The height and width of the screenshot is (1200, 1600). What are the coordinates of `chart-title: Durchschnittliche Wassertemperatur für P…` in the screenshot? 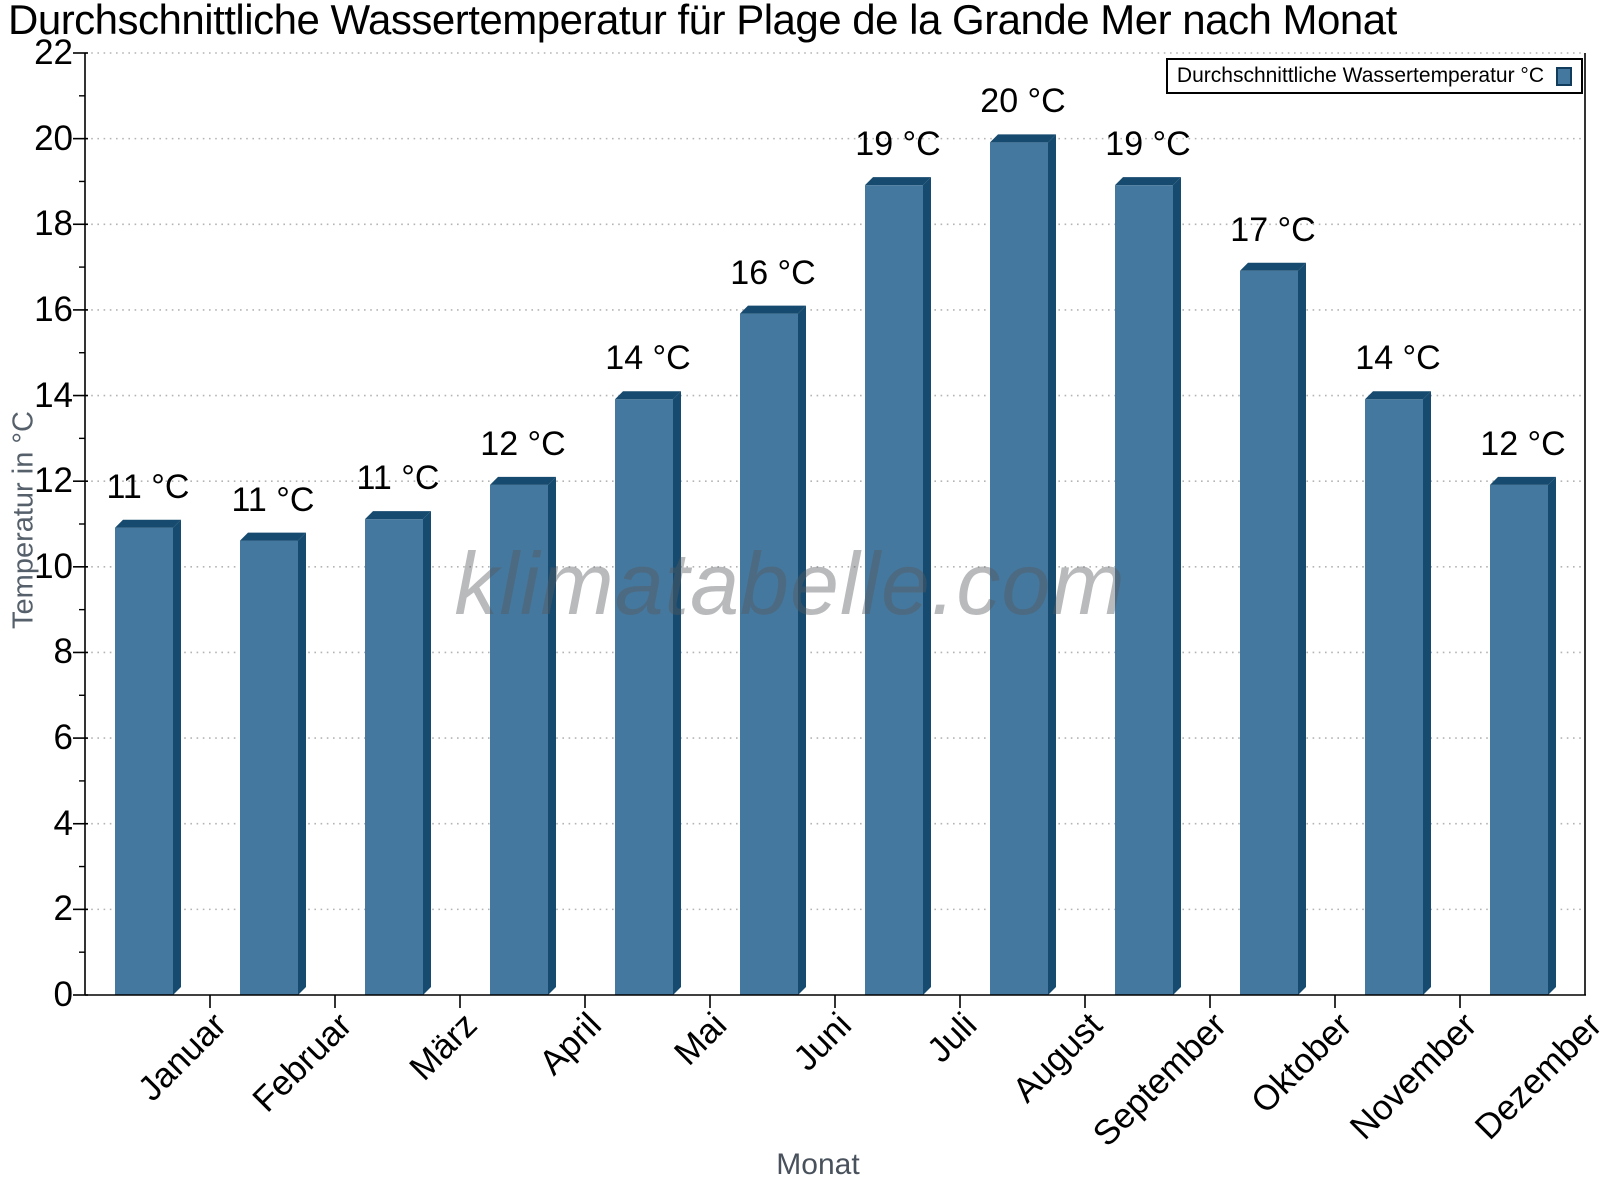 It's located at (702, 21).